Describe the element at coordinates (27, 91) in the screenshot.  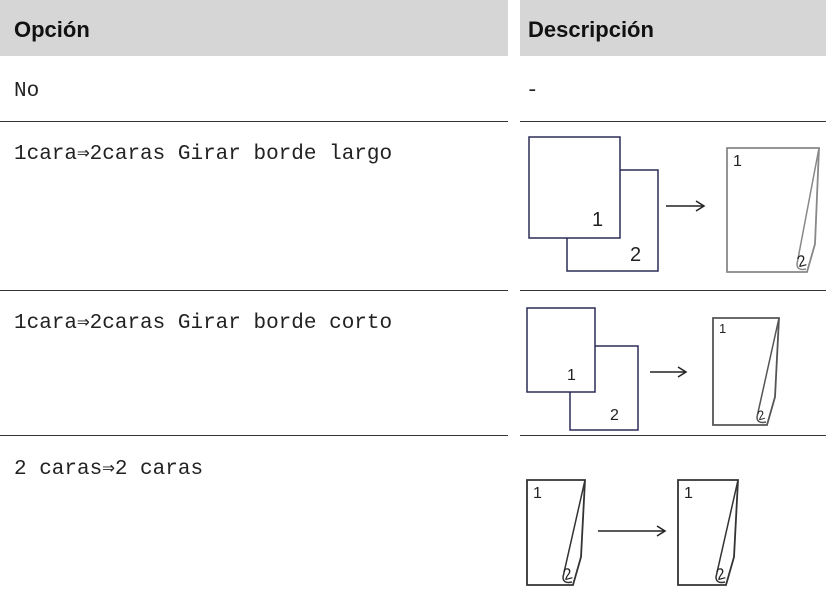
I see `option-text: No` at that location.